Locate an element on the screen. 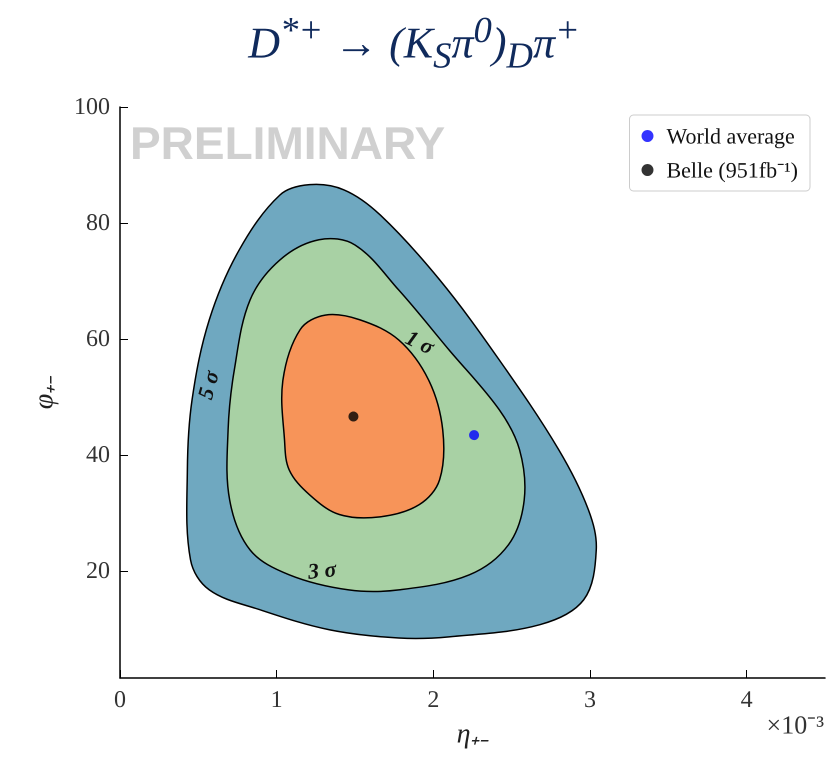 This screenshot has width=828, height=767. annotation: 5 σ is located at coordinates (208, 384).